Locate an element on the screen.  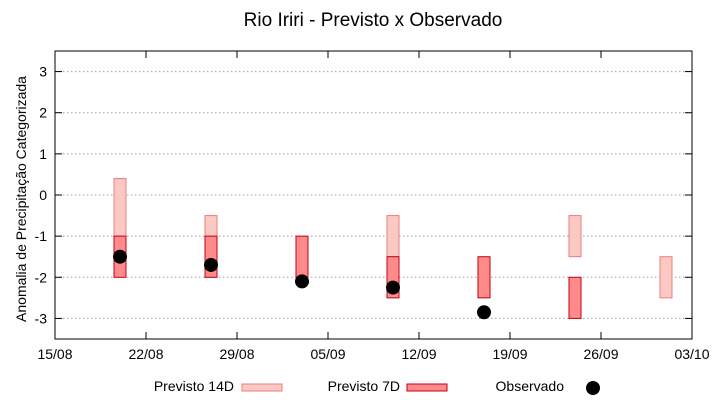
y-tick-label: -2 is located at coordinates (41, 277).